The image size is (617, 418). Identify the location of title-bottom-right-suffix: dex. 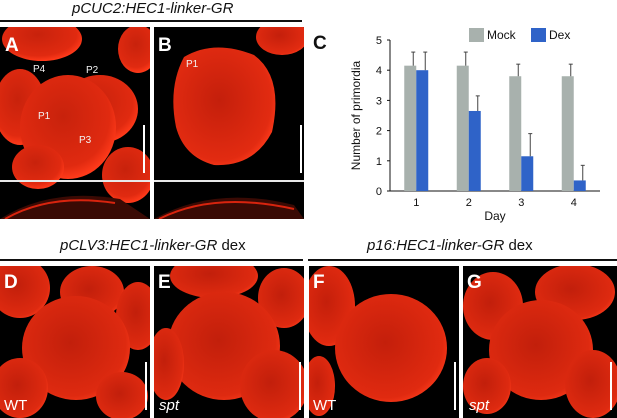
(520, 245).